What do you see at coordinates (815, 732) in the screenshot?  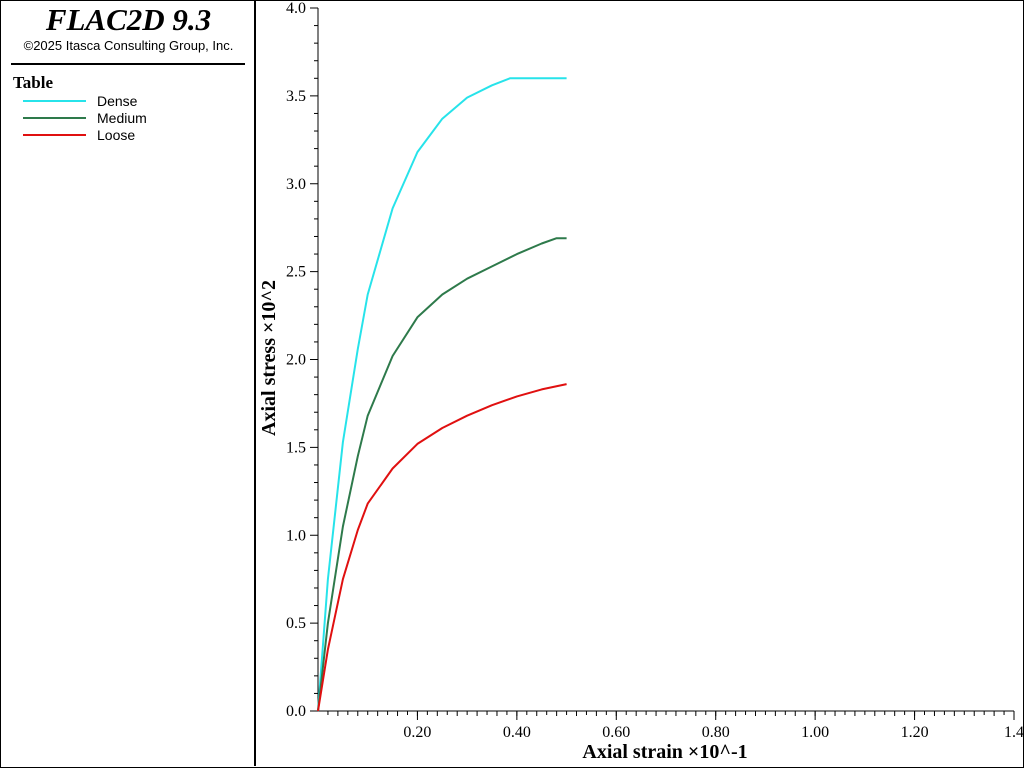 I see `x-tick-label: 1.00` at bounding box center [815, 732].